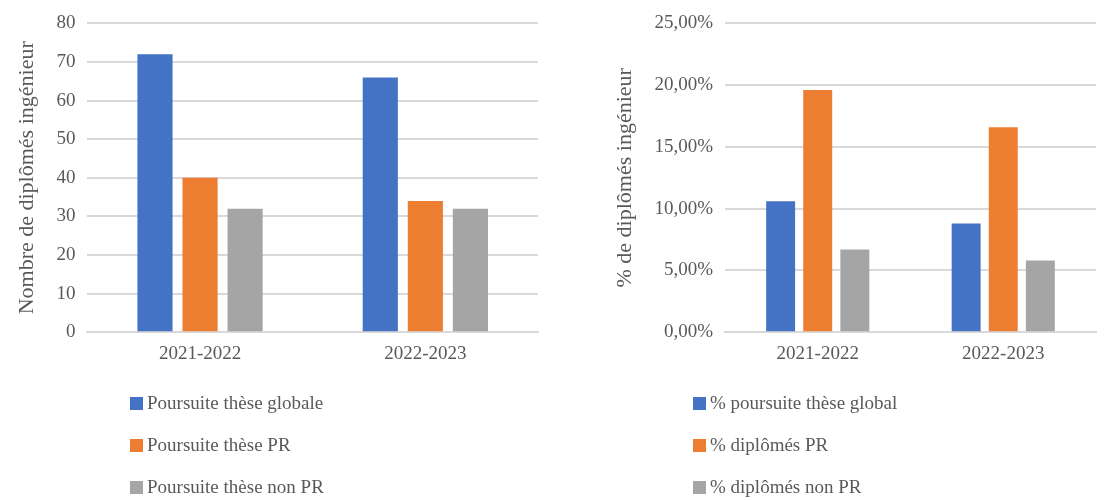  Describe the element at coordinates (786, 487) in the screenshot. I see `legend-label: % diplômés non PR` at that location.